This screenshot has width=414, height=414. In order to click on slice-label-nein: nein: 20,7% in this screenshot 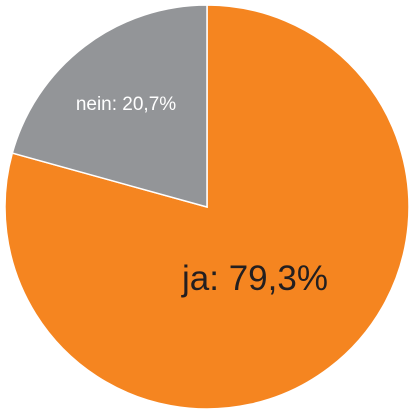, I will do `click(126, 104)`.